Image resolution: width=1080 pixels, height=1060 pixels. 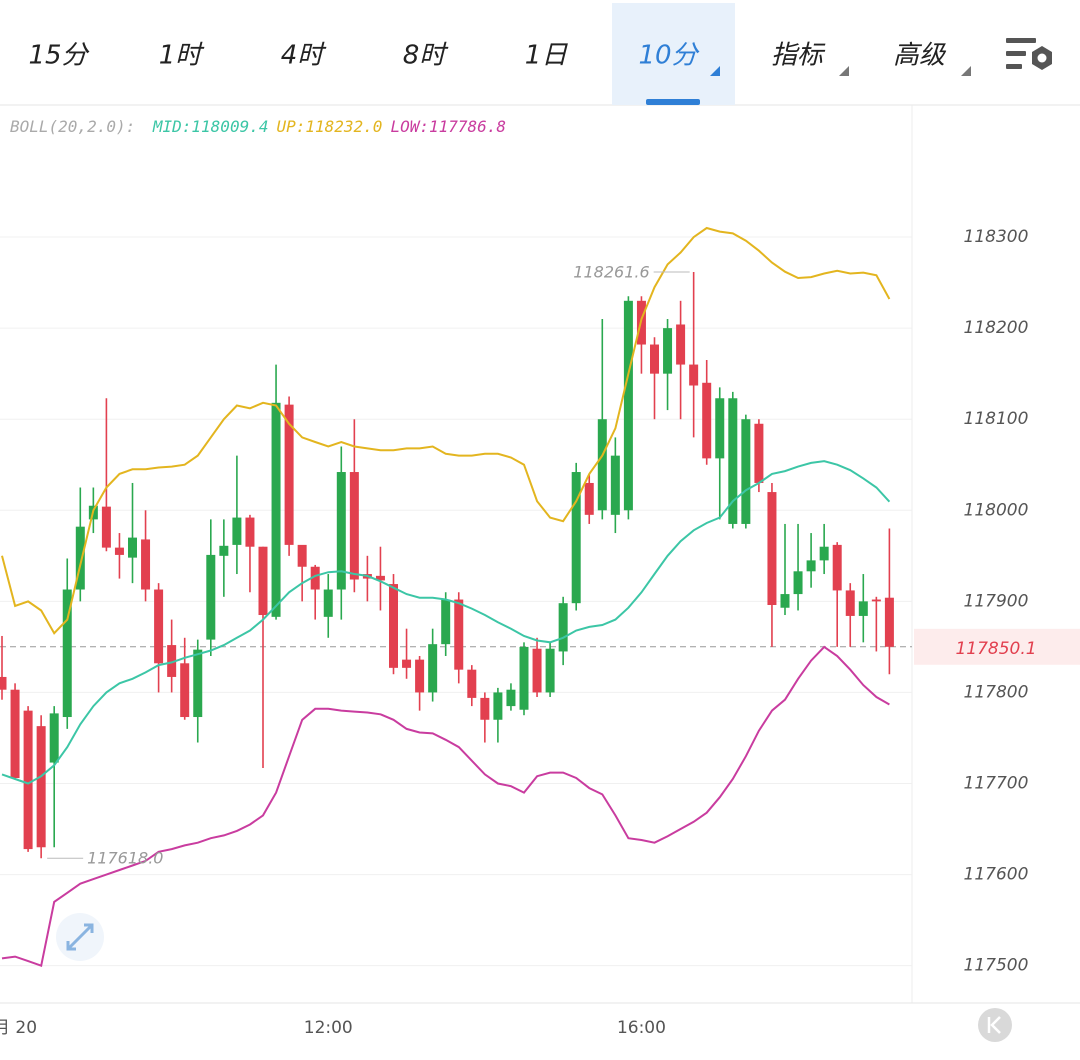 What do you see at coordinates (18, 1028) in the screenshot?
I see `x-tick-label: 月 20` at bounding box center [18, 1028].